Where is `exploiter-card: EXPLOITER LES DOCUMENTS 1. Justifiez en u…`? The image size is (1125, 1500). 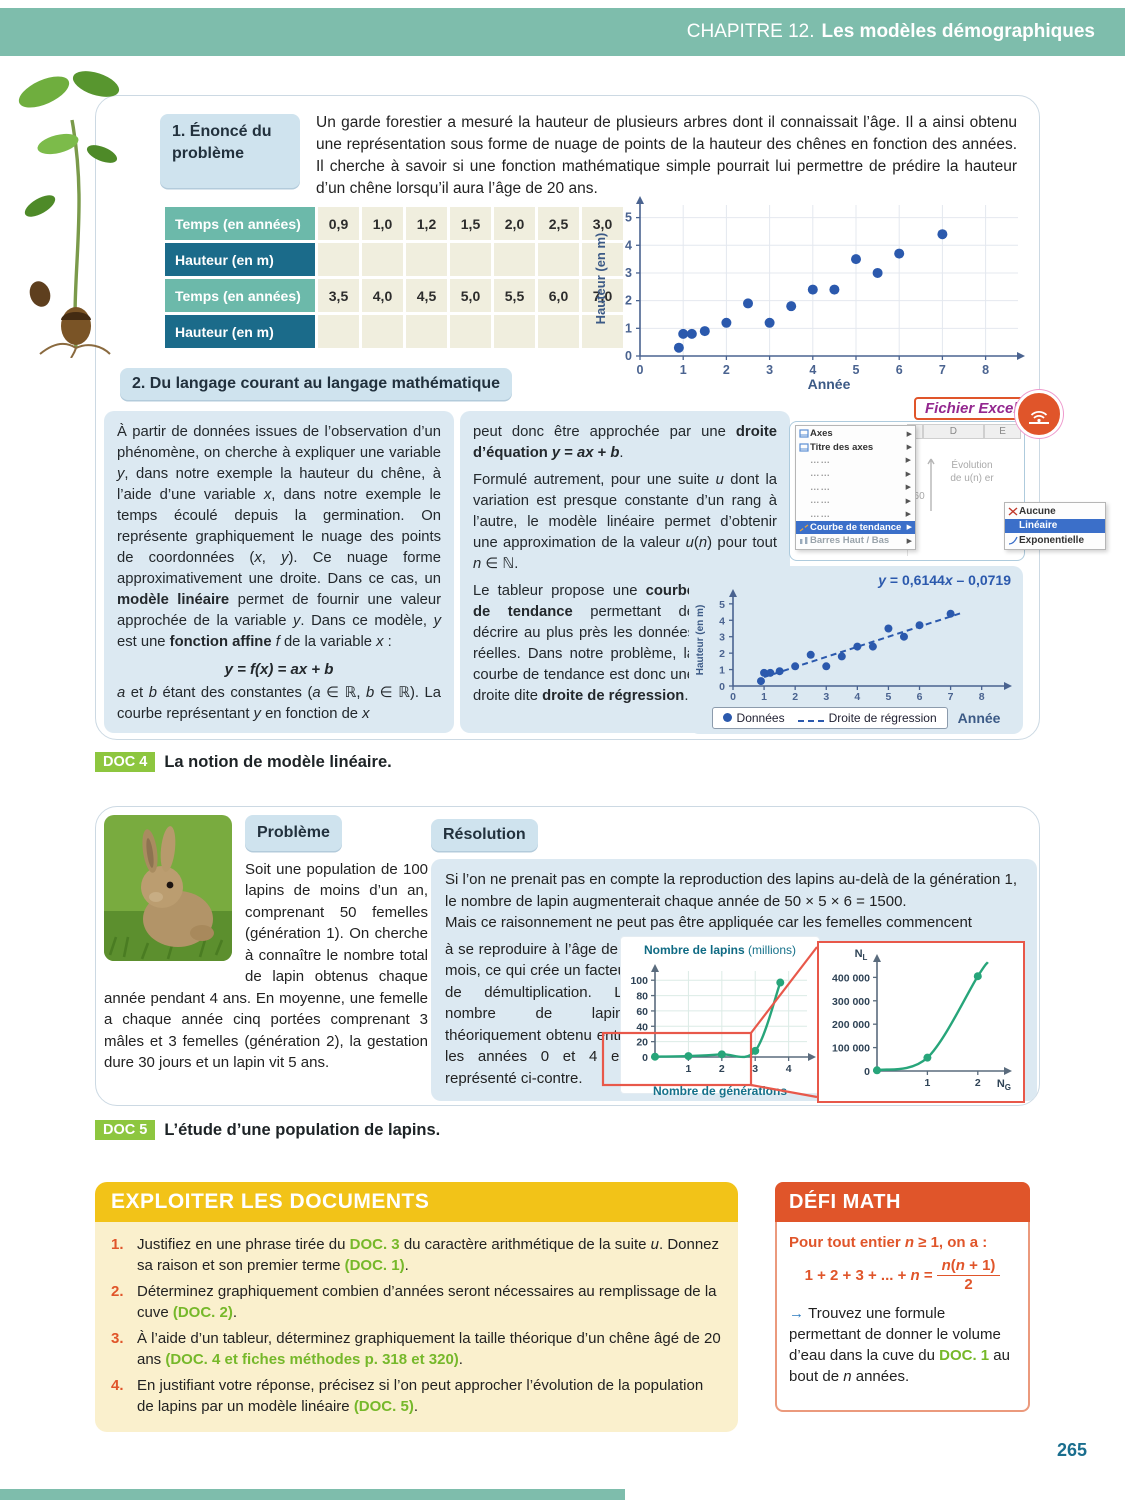
exploiter-card: EXPLOITER LES DOCUMENTS 1. Justifiez en u… is located at coordinates (416, 1307).